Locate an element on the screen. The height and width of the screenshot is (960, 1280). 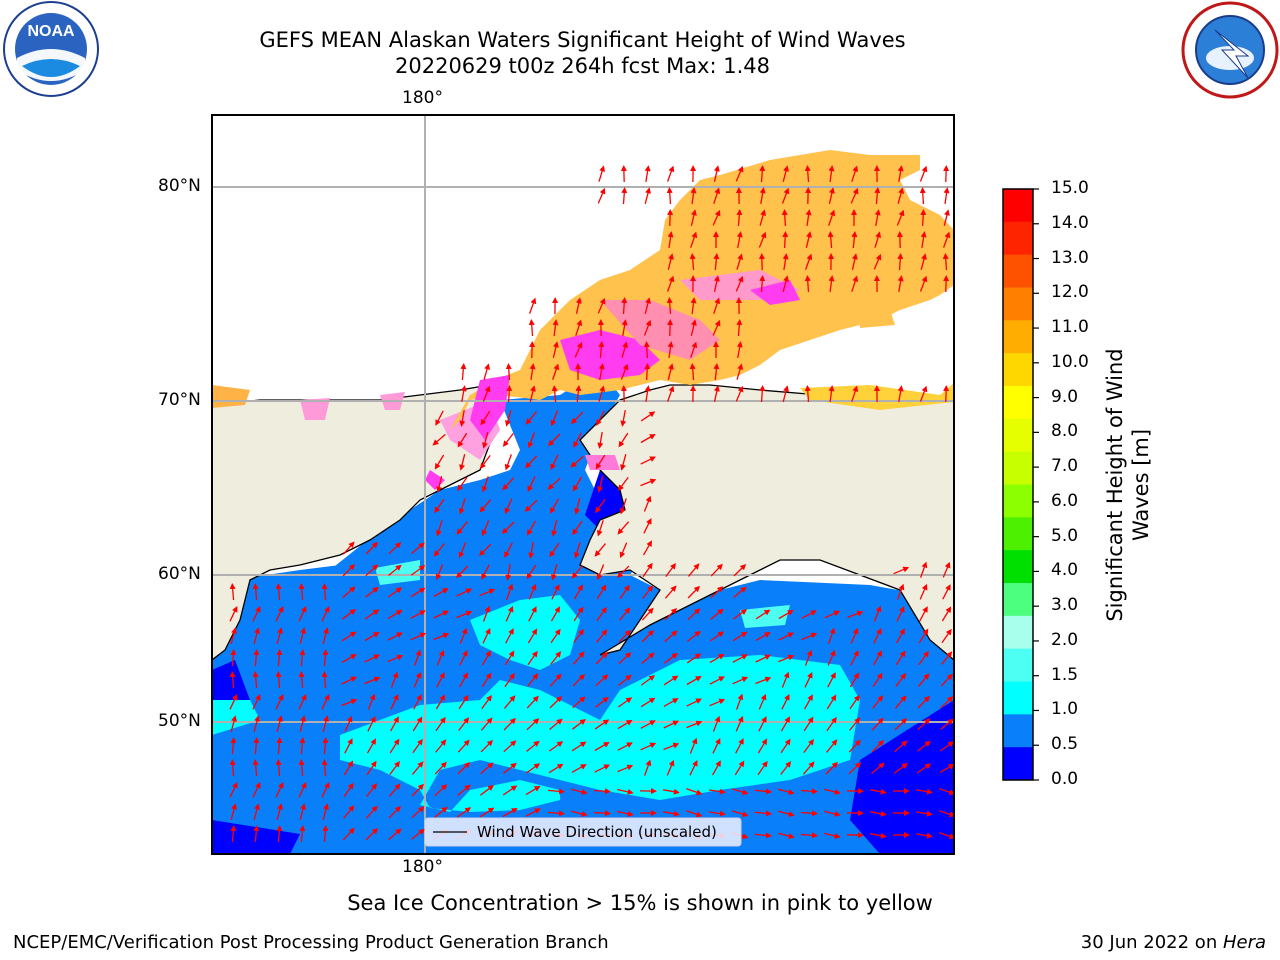
colorbar-tick-label: 14.0 is located at coordinates (1070, 222).